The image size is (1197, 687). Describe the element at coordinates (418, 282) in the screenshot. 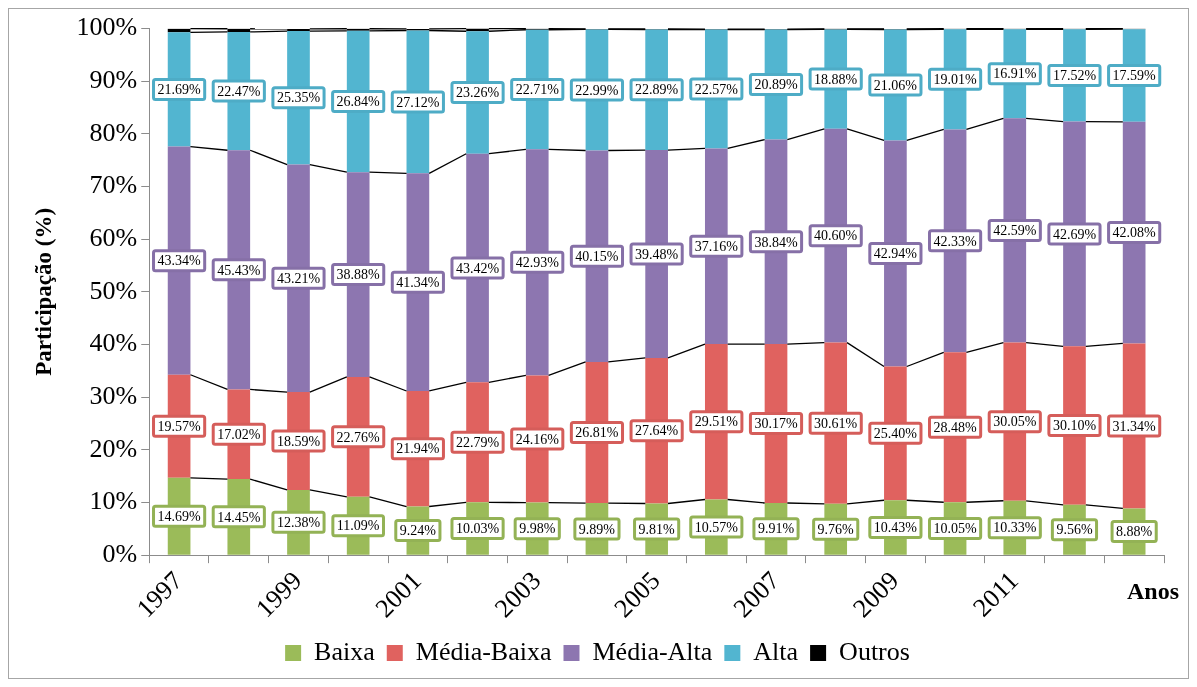

I see `data-label: 41.34%` at that location.